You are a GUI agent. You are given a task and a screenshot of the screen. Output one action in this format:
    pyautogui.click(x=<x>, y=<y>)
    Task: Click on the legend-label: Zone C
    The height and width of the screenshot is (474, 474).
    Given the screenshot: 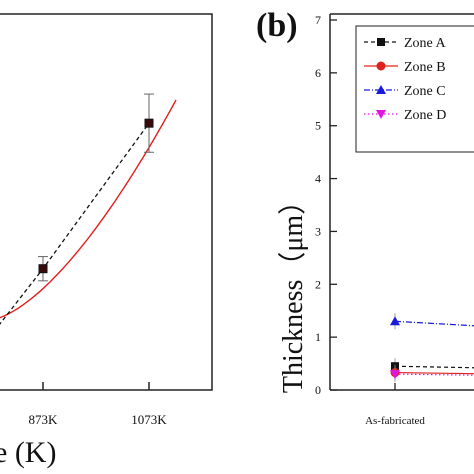 What is the action you would take?
    pyautogui.click(x=425, y=91)
    